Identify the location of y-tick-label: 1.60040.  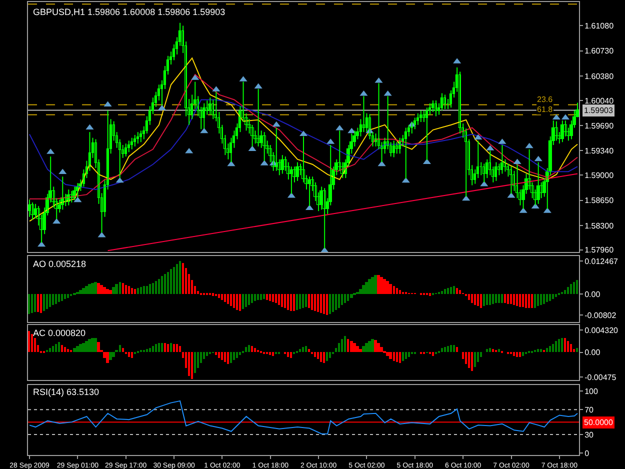
(599, 101).